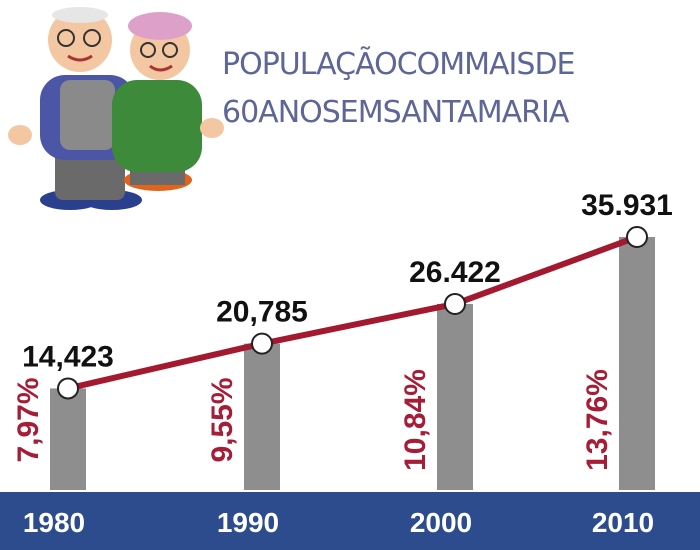 The image size is (700, 550). I want to click on year-label: 1990, so click(248, 522).